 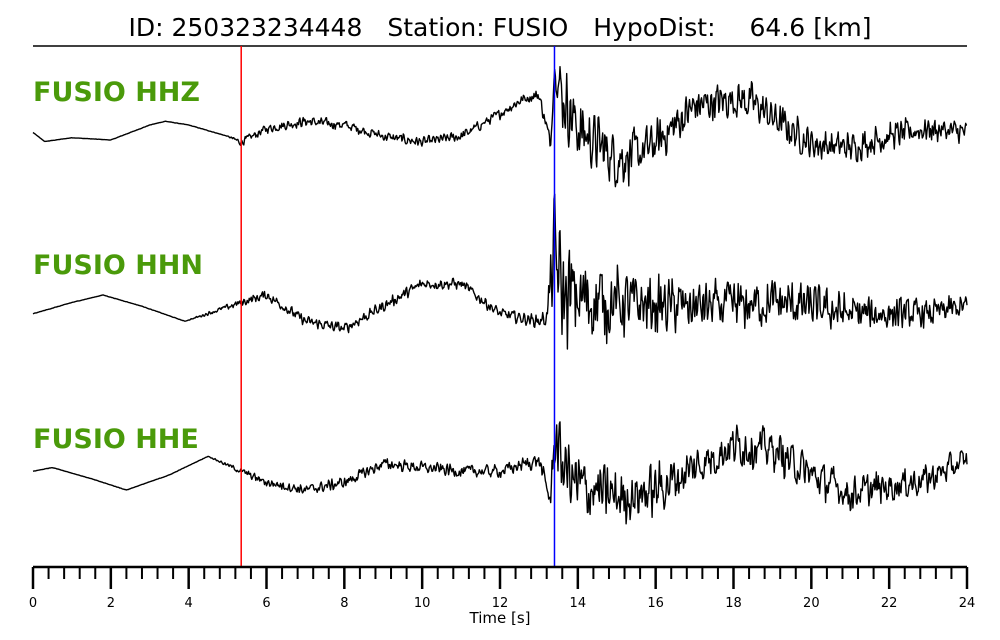 What do you see at coordinates (116, 92) in the screenshot?
I see `trace-label: FUSIO HHZ` at bounding box center [116, 92].